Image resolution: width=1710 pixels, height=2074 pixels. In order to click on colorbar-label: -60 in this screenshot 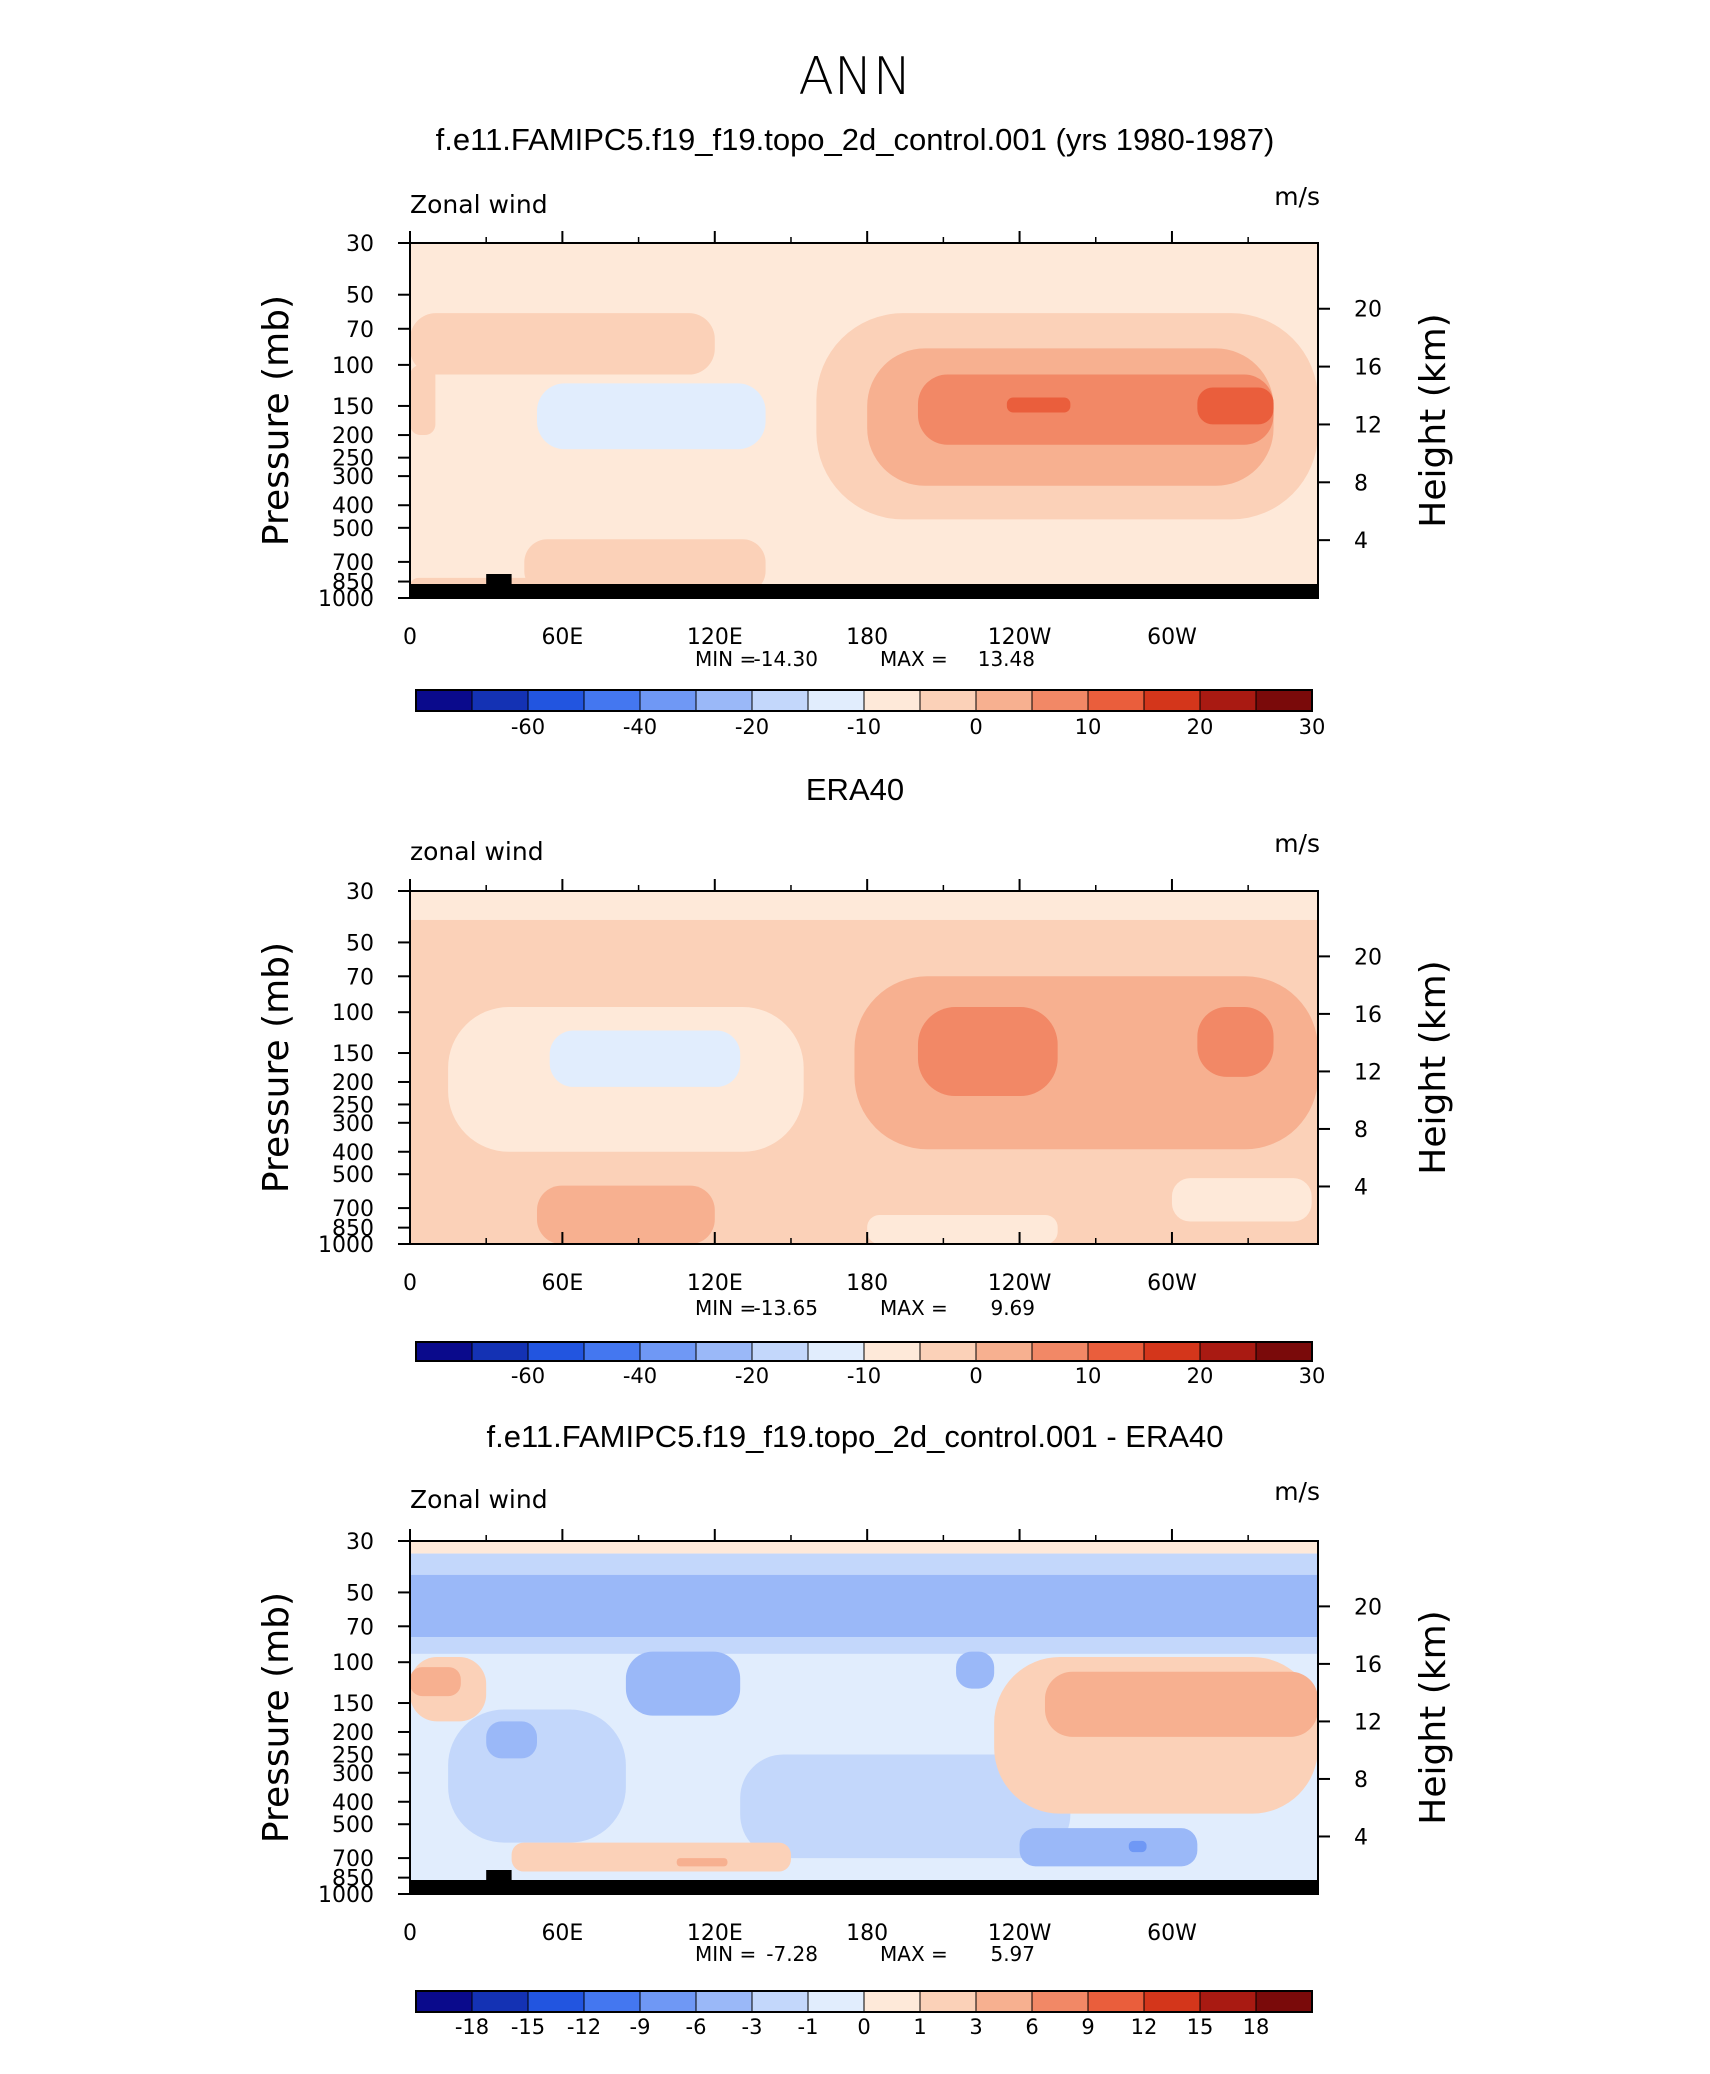, I will do `click(528, 727)`.